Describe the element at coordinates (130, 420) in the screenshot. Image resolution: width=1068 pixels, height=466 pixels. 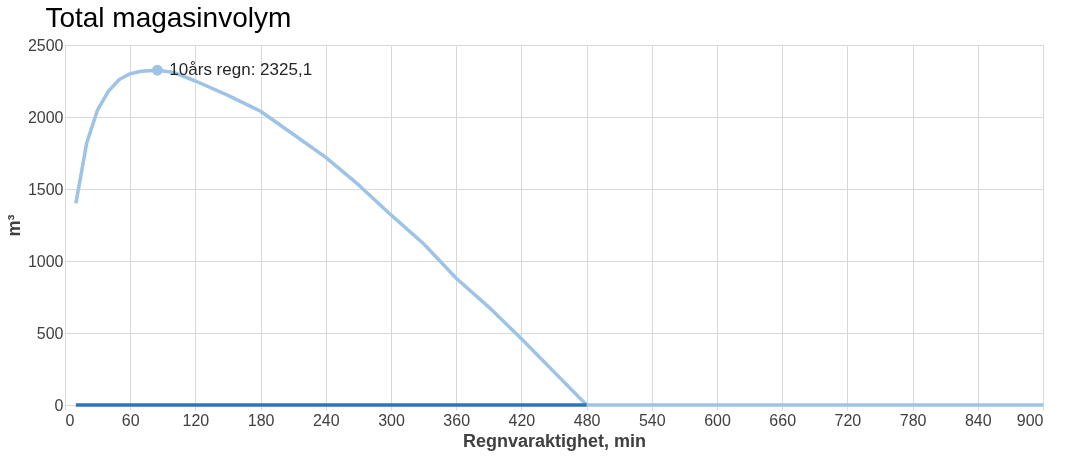
I see `x-tick-label: 60` at that location.